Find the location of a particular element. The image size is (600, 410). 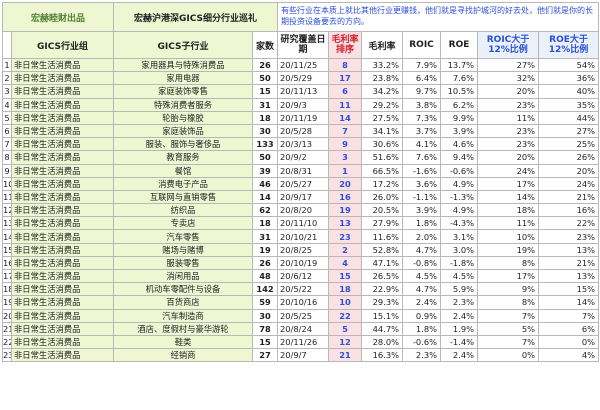

row-index-cell: 10 is located at coordinates (7, 183).